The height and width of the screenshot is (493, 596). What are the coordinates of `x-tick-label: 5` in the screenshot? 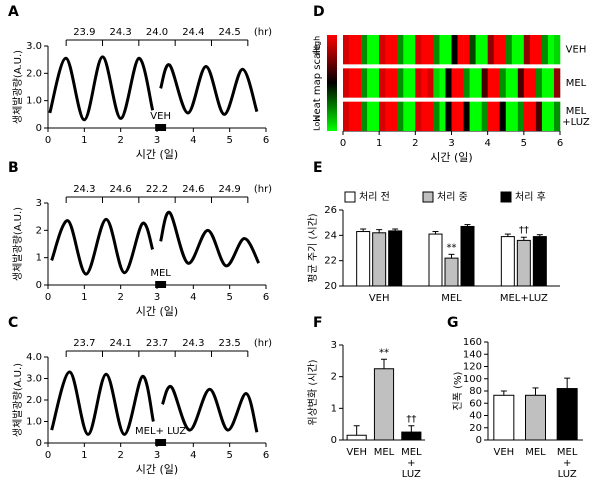 It's located at (524, 143).